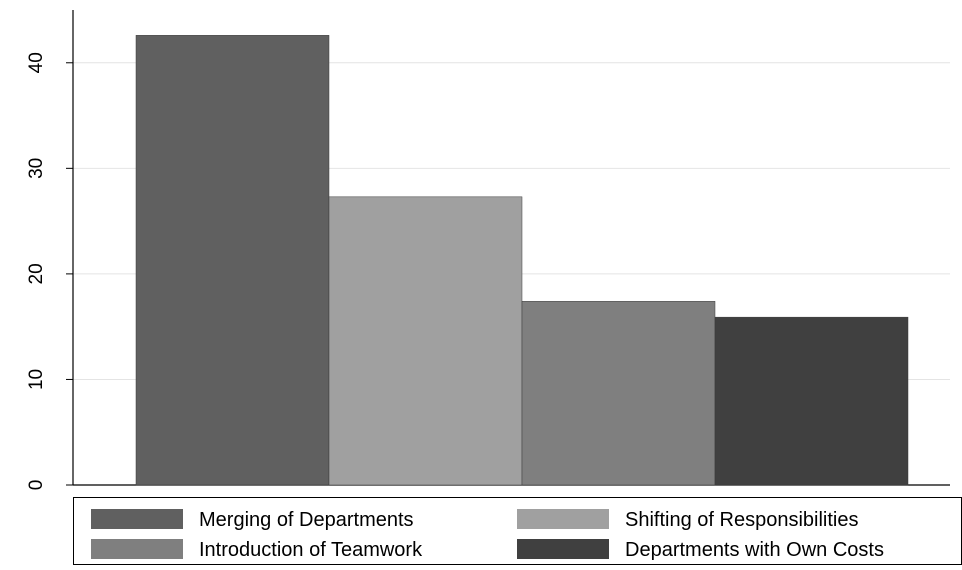 This screenshot has height=570, width=962. I want to click on y-tick-label: 20, so click(36, 273).